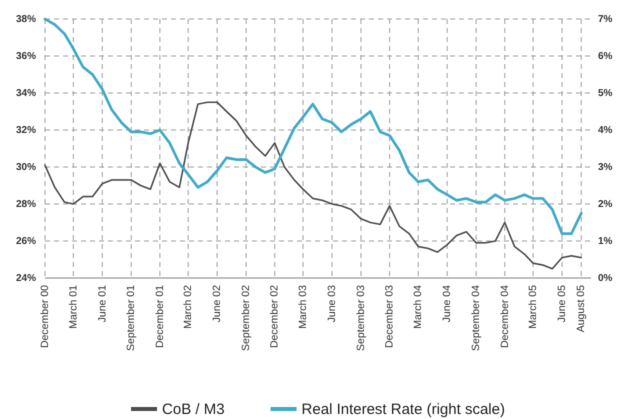  Describe the element at coordinates (605, 167) in the screenshot. I see `y2-tick-label: 3%` at that location.